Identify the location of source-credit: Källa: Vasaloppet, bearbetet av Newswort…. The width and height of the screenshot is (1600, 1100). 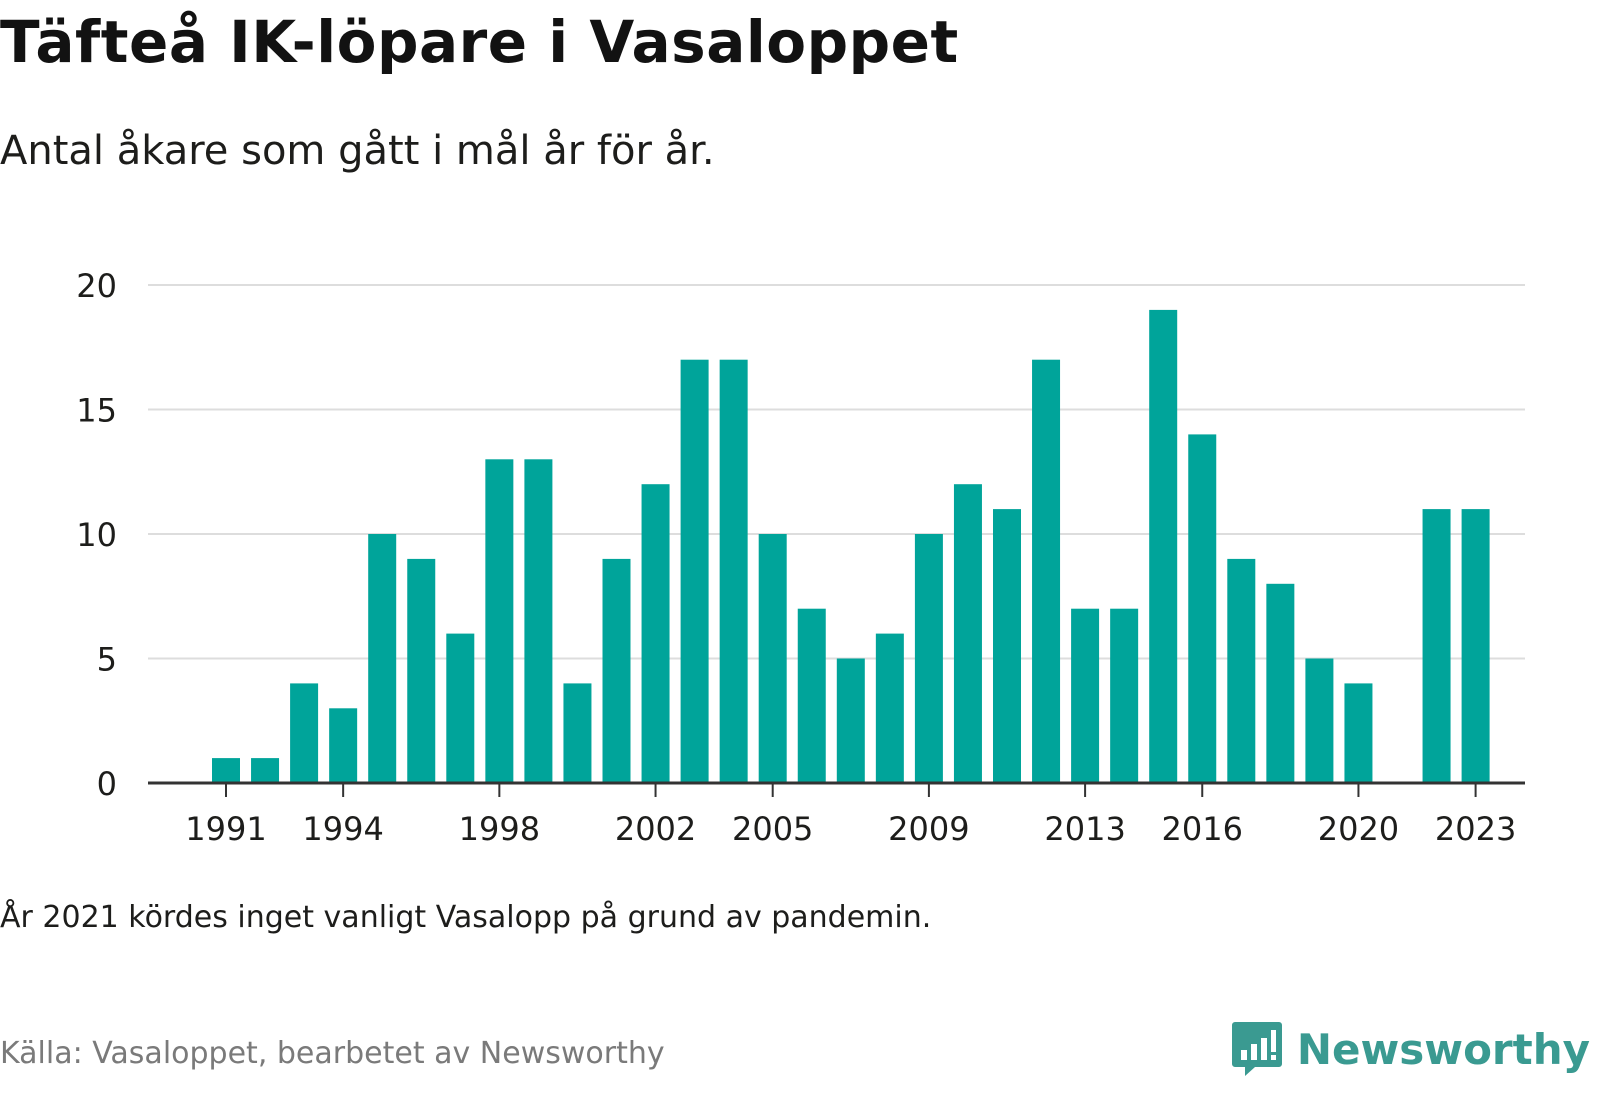
(332, 1053).